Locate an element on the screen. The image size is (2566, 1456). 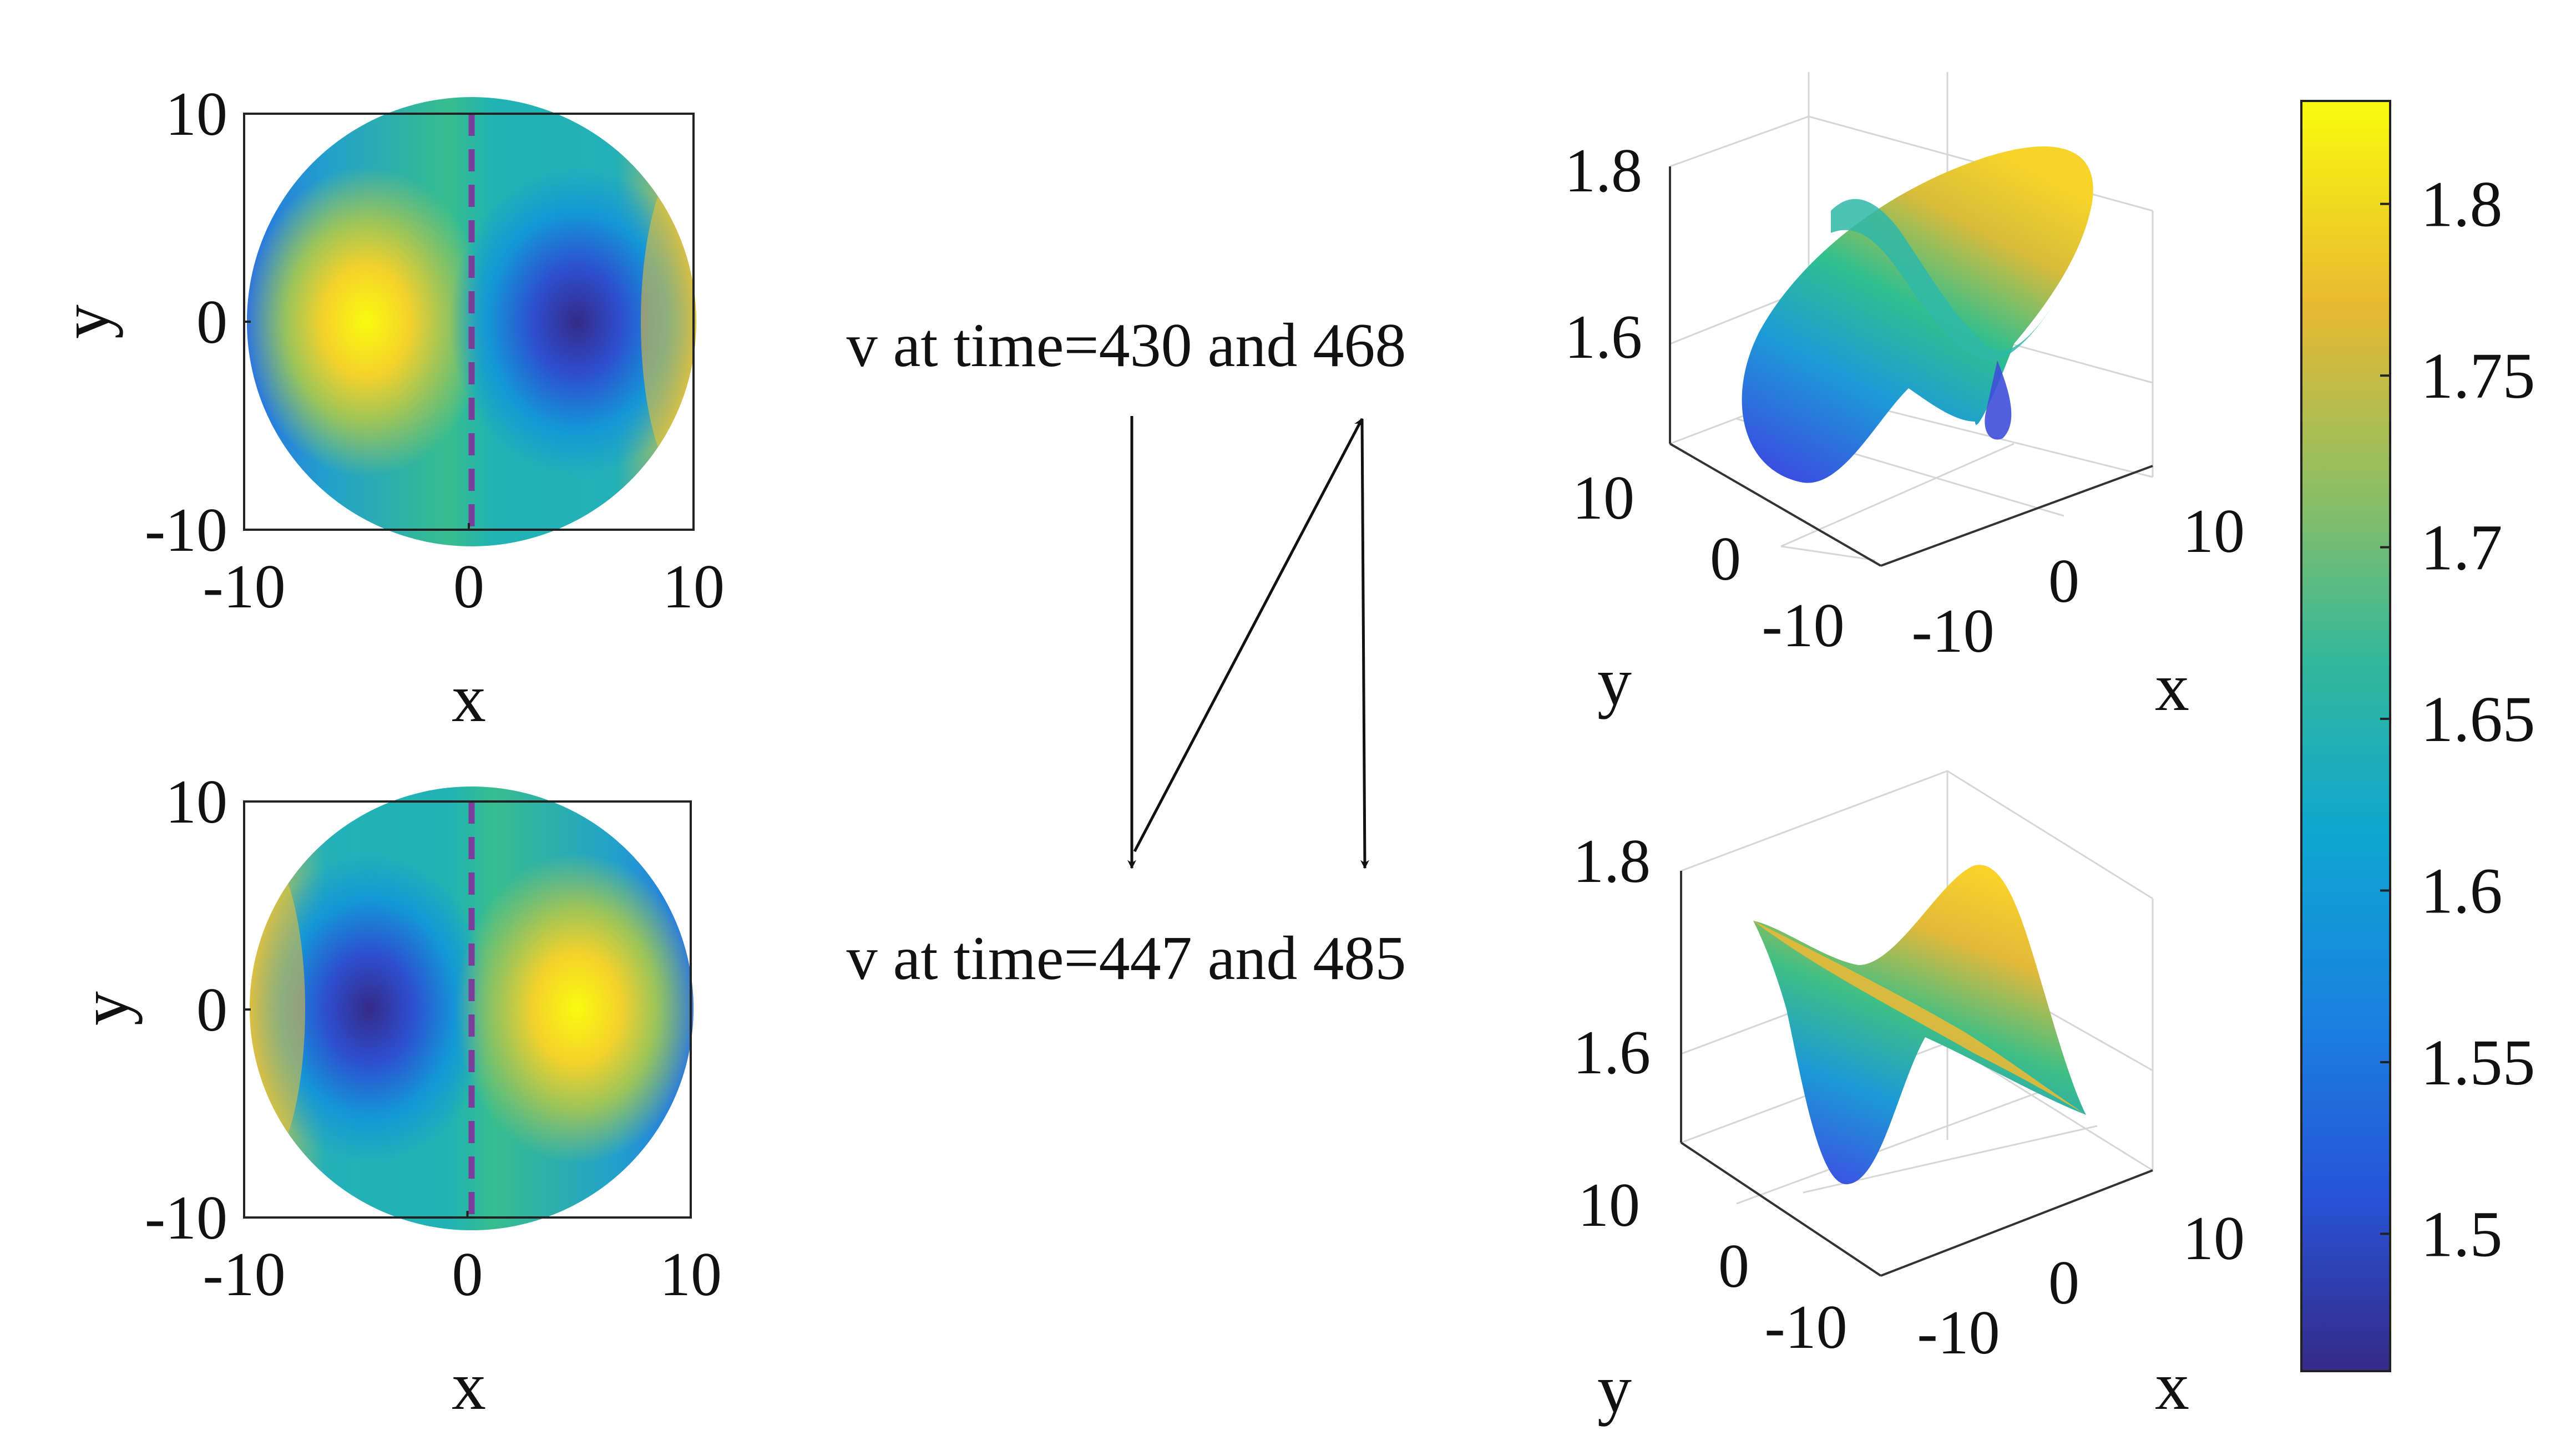
annotation-top: v at time=430 and 468 is located at coordinates (1127, 345).